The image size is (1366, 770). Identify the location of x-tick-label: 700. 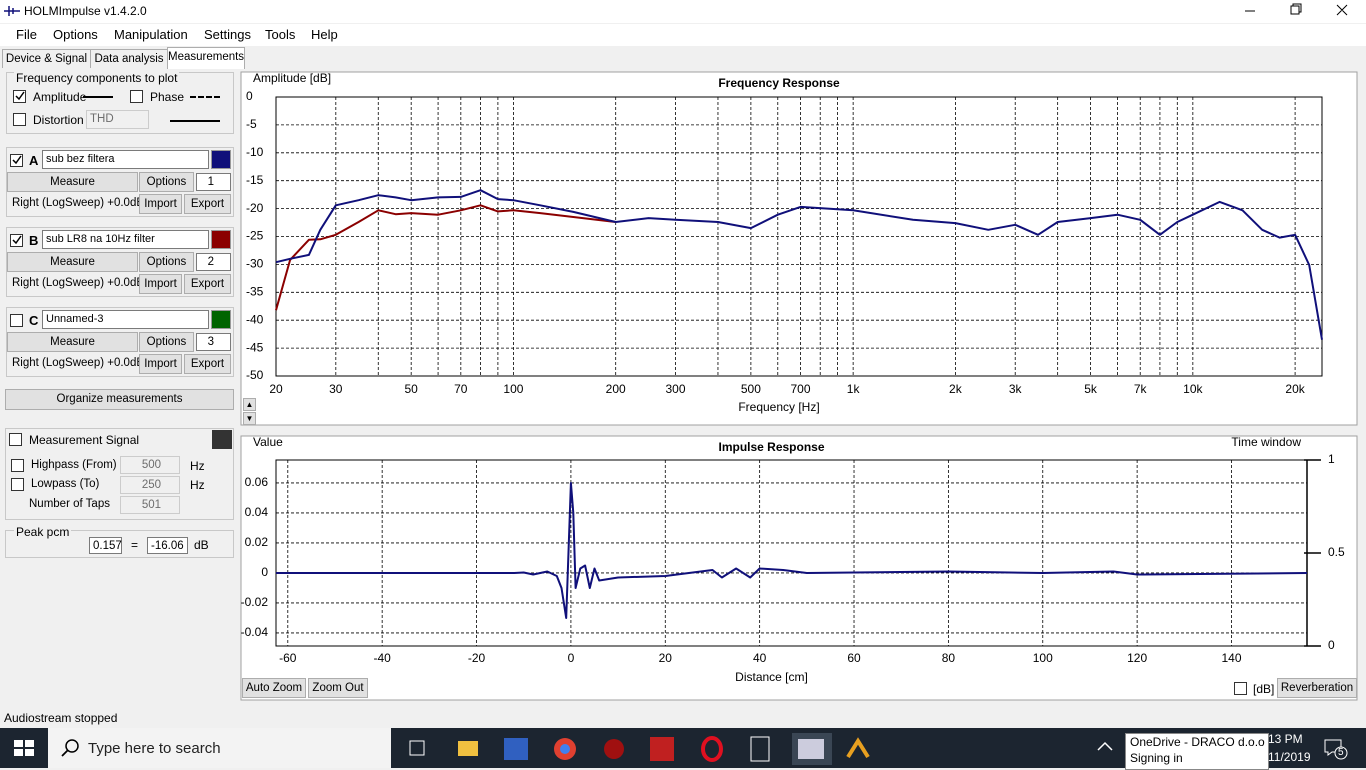
(801, 389).